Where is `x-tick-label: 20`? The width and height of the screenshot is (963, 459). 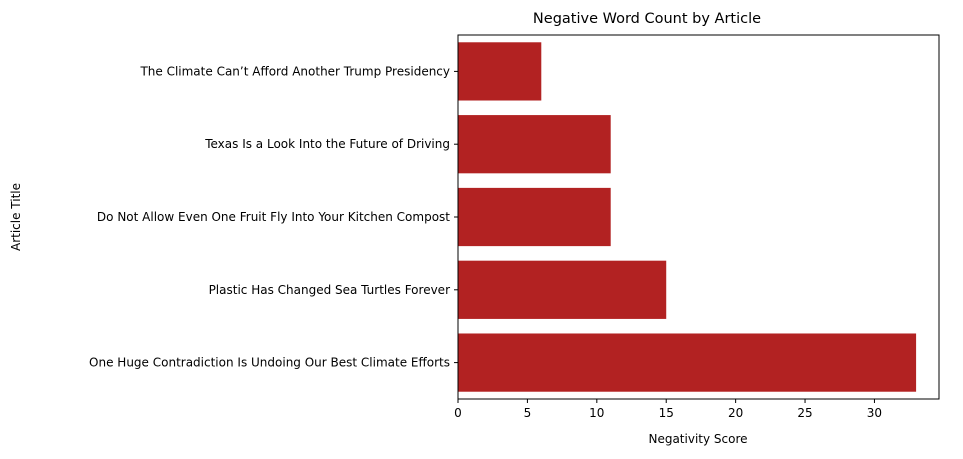 x-tick-label: 20 is located at coordinates (735, 413).